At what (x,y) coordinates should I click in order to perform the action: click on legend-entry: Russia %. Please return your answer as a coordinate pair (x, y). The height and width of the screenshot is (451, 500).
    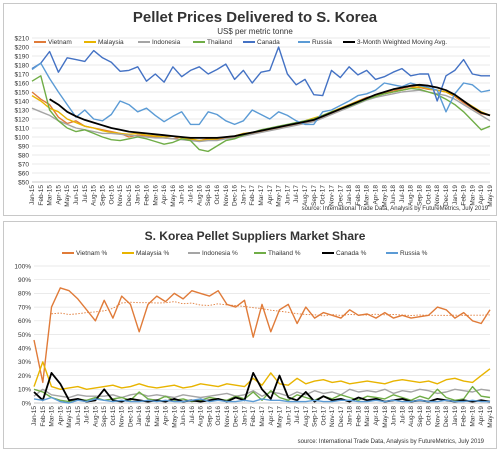
    Looking at the image, I should click on (407, 253).